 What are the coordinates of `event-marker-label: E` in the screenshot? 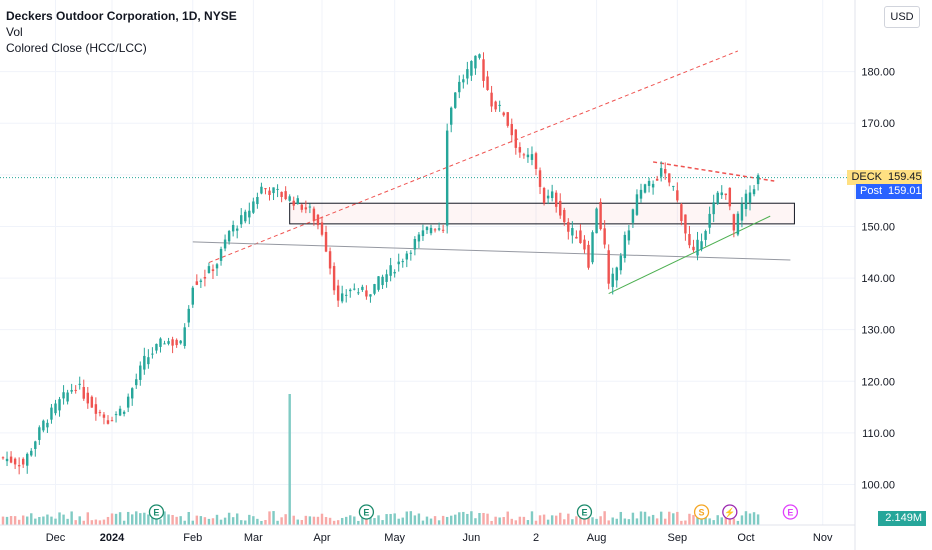 It's located at (366, 513).